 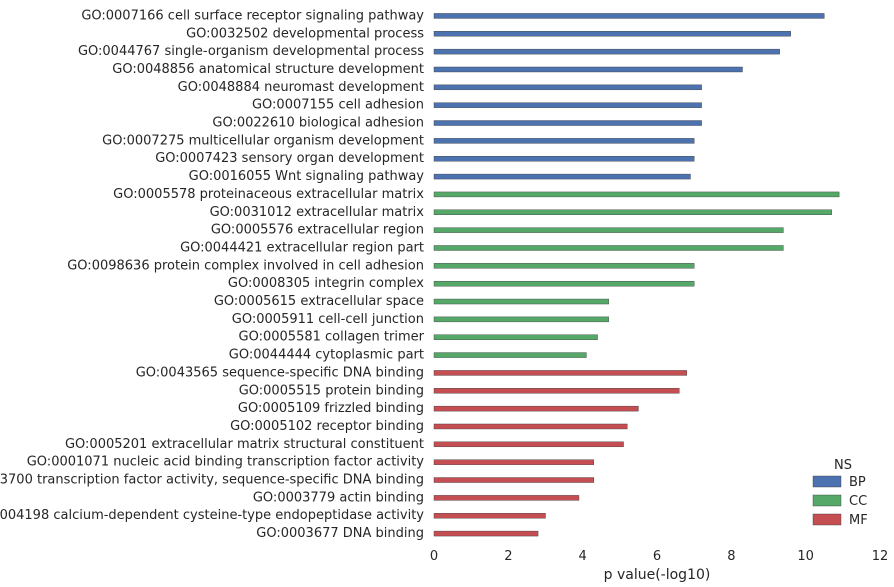 What do you see at coordinates (317, 230) in the screenshot?
I see `category-label: GO:0005576 extracellular region` at bounding box center [317, 230].